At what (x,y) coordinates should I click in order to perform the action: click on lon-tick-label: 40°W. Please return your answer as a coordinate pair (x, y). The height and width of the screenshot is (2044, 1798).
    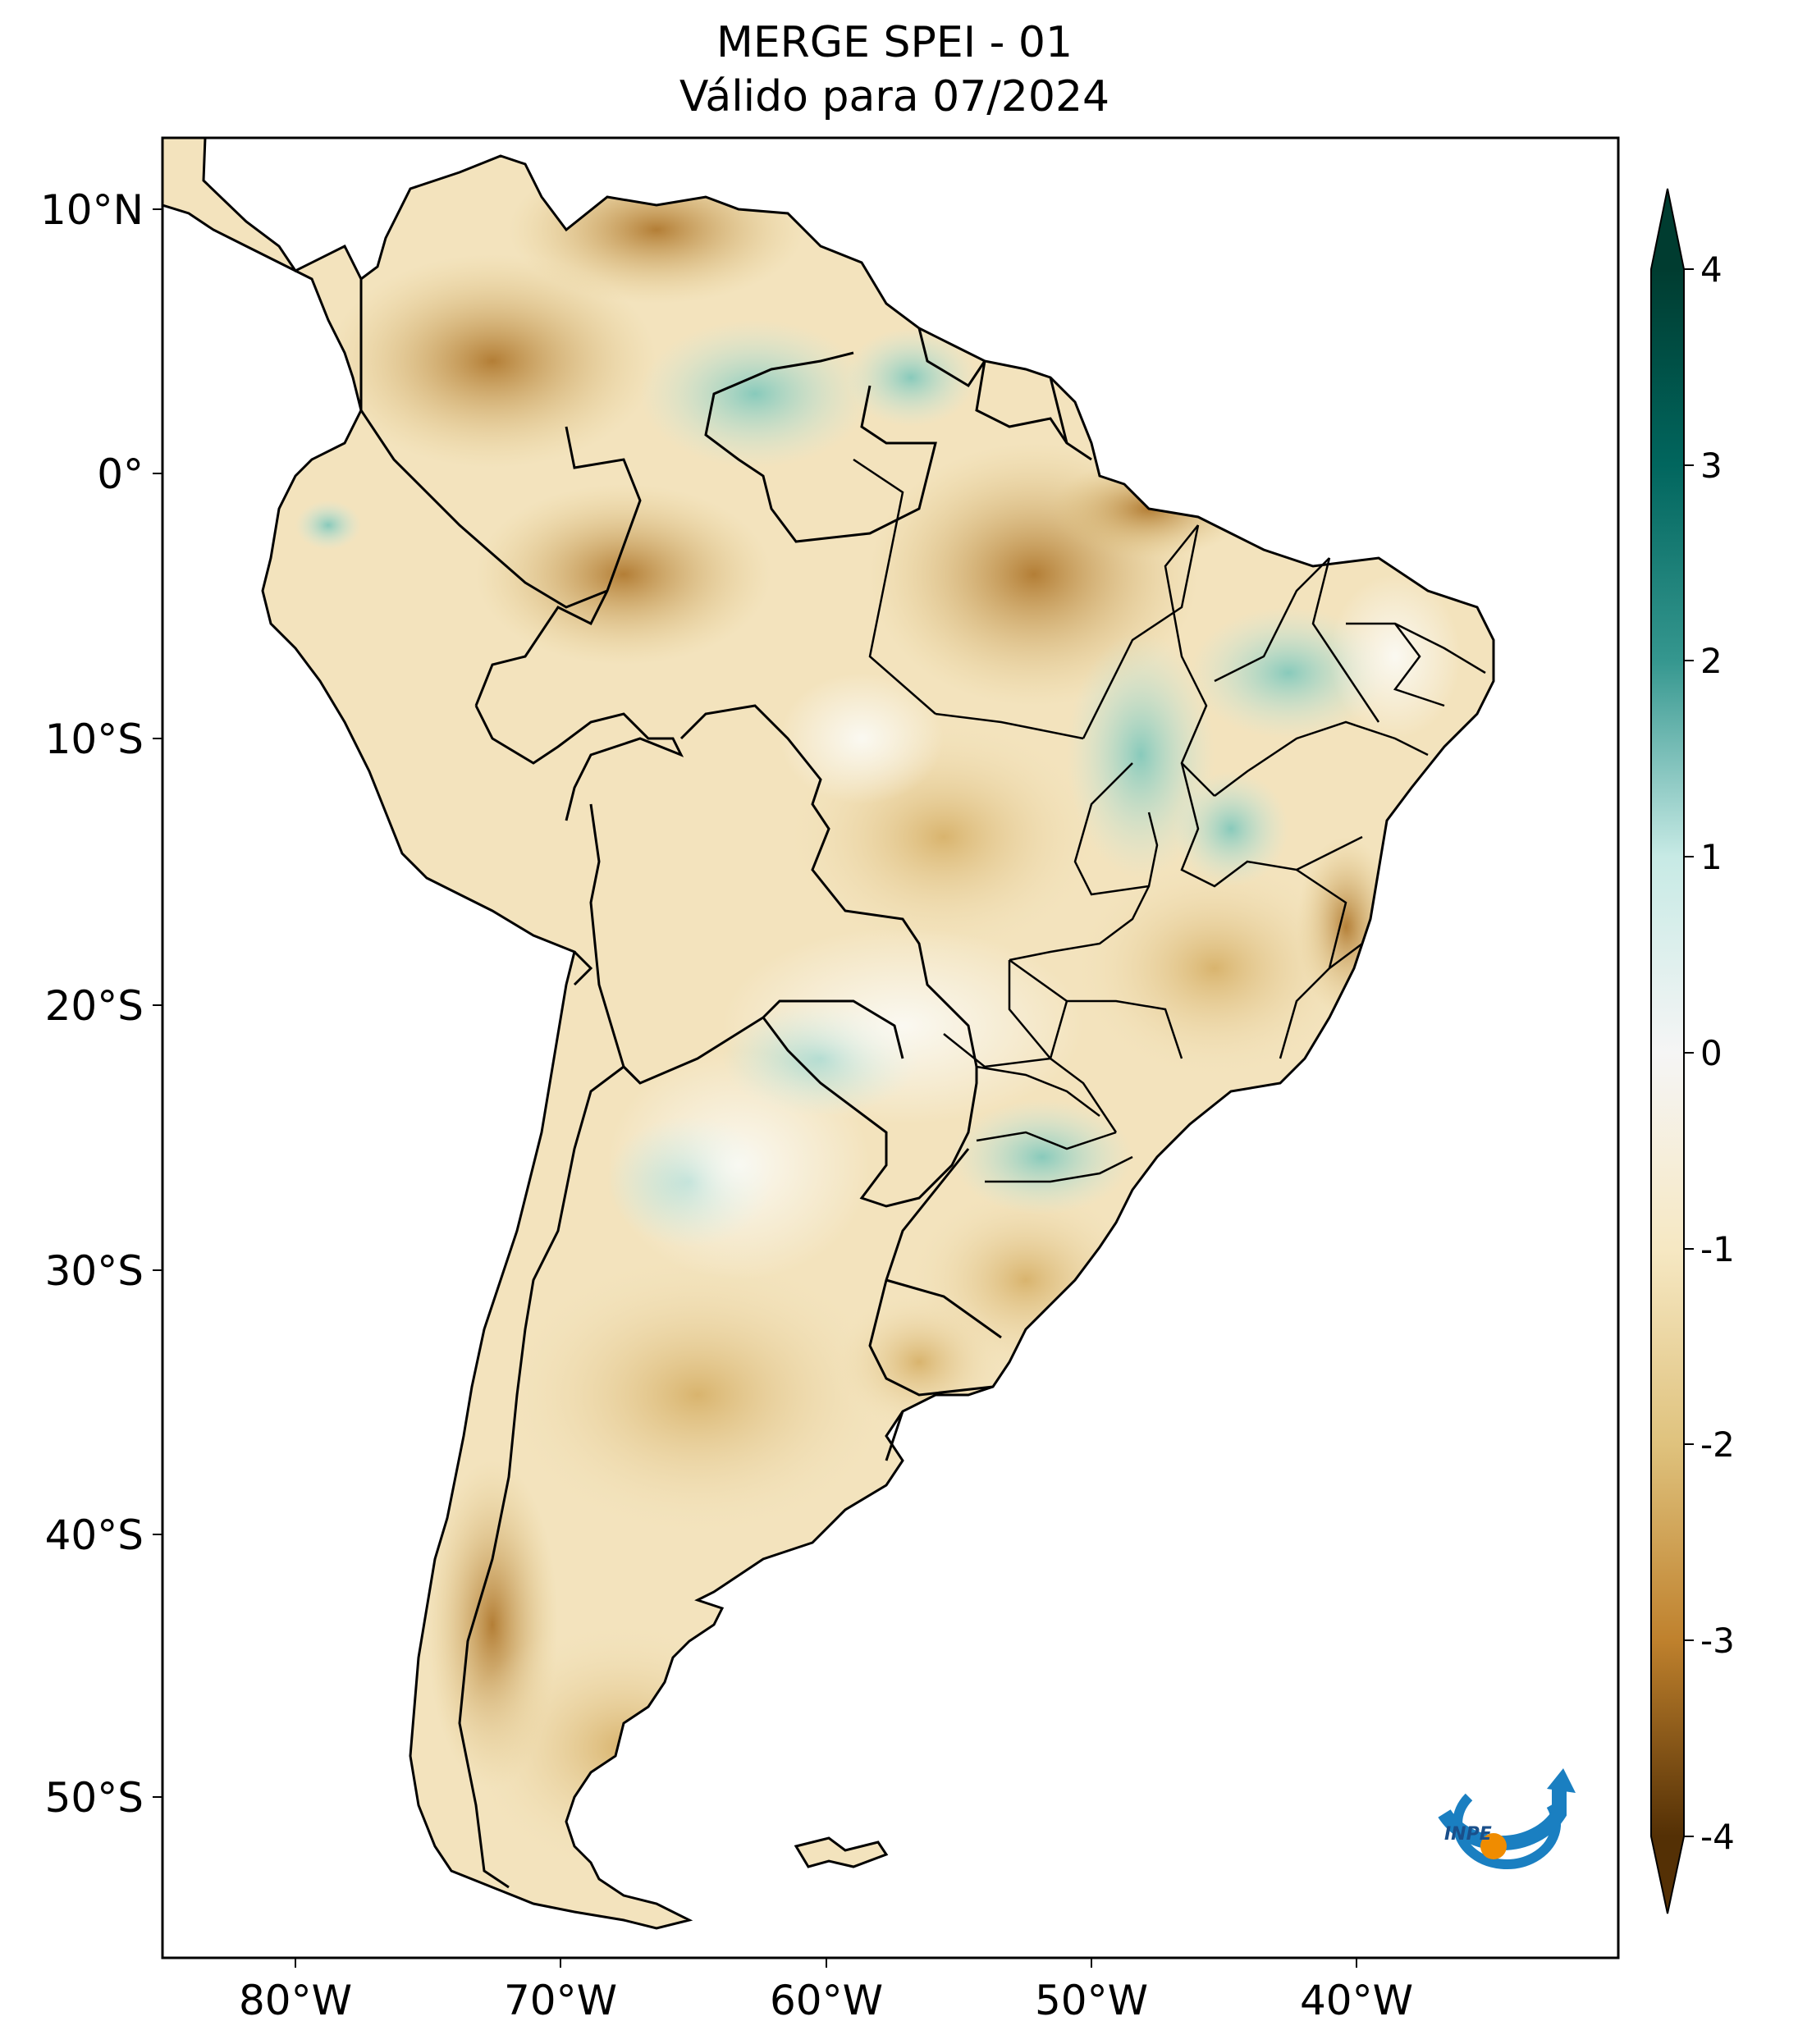
    Looking at the image, I should click on (1356, 2001).